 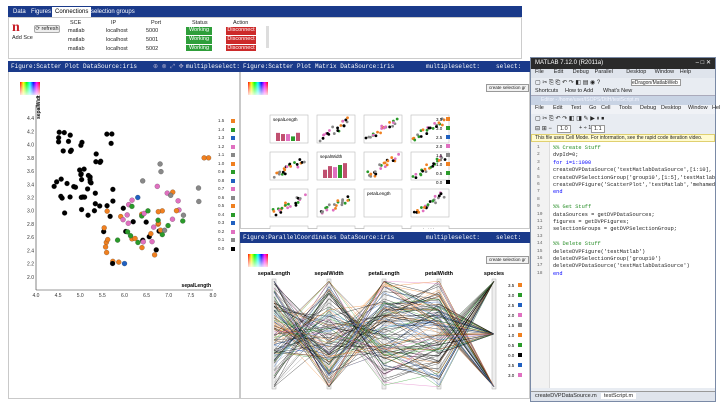 I want to click on tab-figures: Figures, so click(x=41, y=12).